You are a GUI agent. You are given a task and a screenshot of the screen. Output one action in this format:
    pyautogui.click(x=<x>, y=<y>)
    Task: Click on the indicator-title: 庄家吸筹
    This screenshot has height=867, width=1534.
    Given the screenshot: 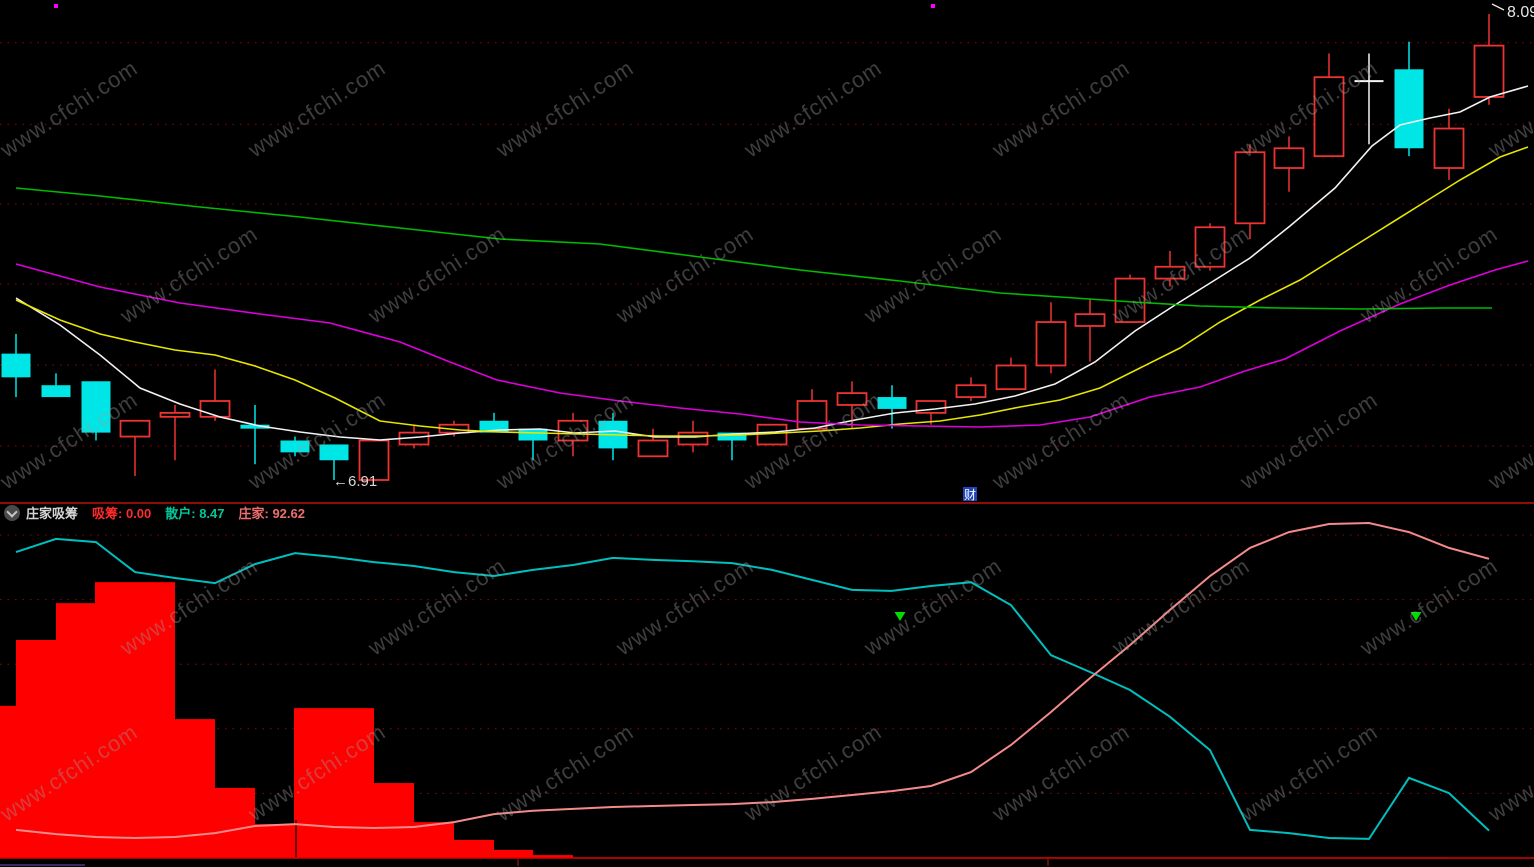 What is the action you would take?
    pyautogui.click(x=52, y=513)
    